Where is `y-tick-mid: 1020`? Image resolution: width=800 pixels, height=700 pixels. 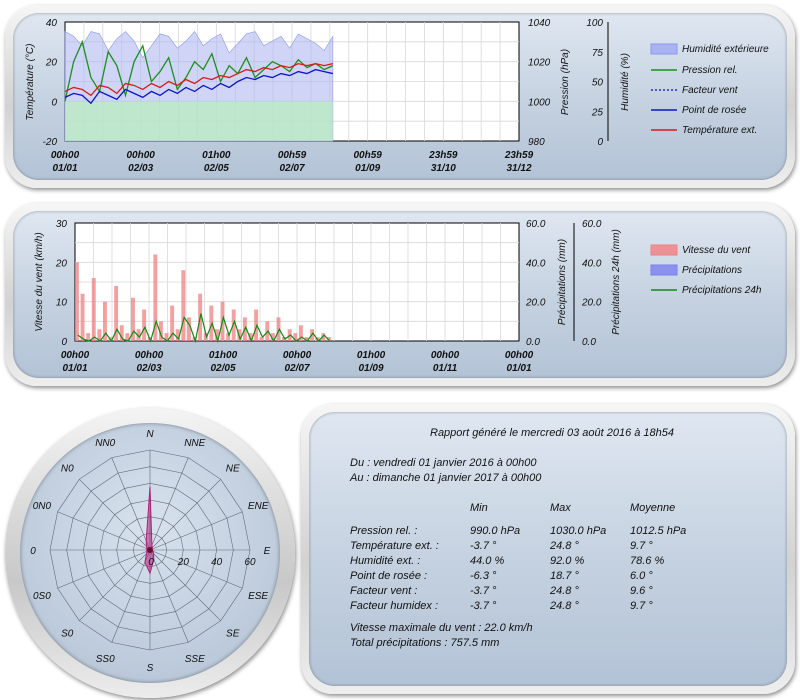 y-tick-mid: 1020 is located at coordinates (539, 63).